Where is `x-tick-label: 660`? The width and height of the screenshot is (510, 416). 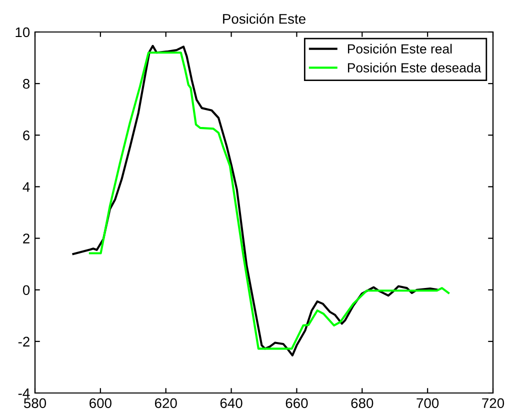
x-tick-label: 660 is located at coordinates (297, 403).